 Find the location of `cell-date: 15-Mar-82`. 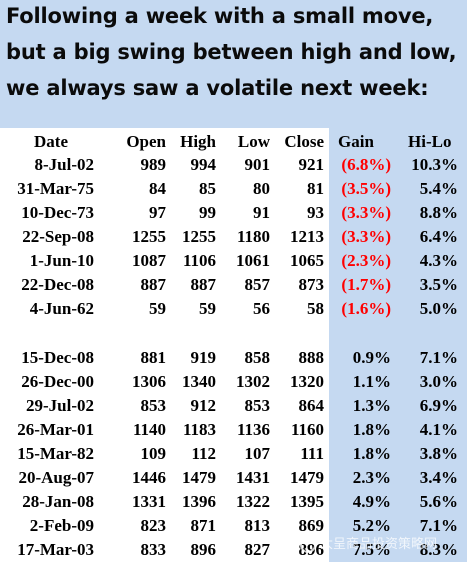

cell-date: 15-Mar-82 is located at coordinates (55, 453).